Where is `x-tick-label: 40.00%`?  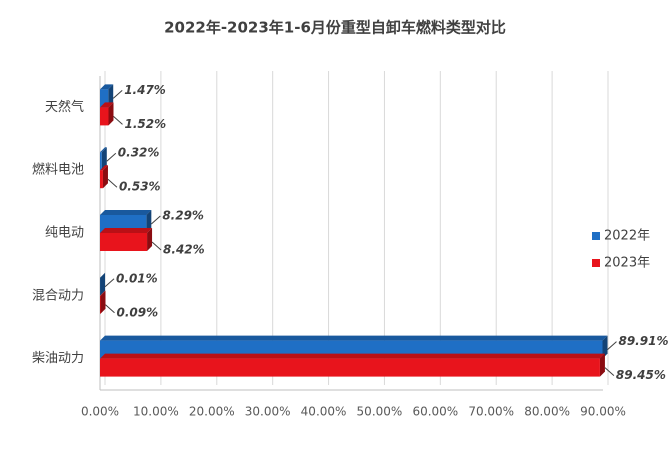 x-tick-label: 40.00% is located at coordinates (324, 412).